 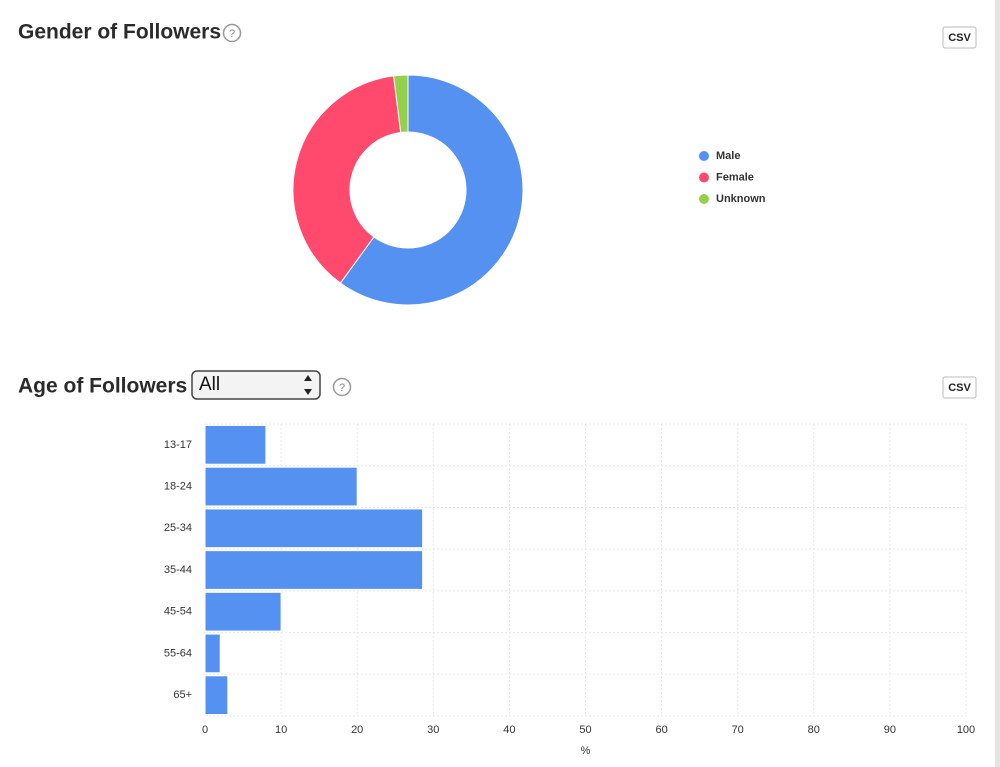 I want to click on y-tick-label: 45-54, so click(x=178, y=612).